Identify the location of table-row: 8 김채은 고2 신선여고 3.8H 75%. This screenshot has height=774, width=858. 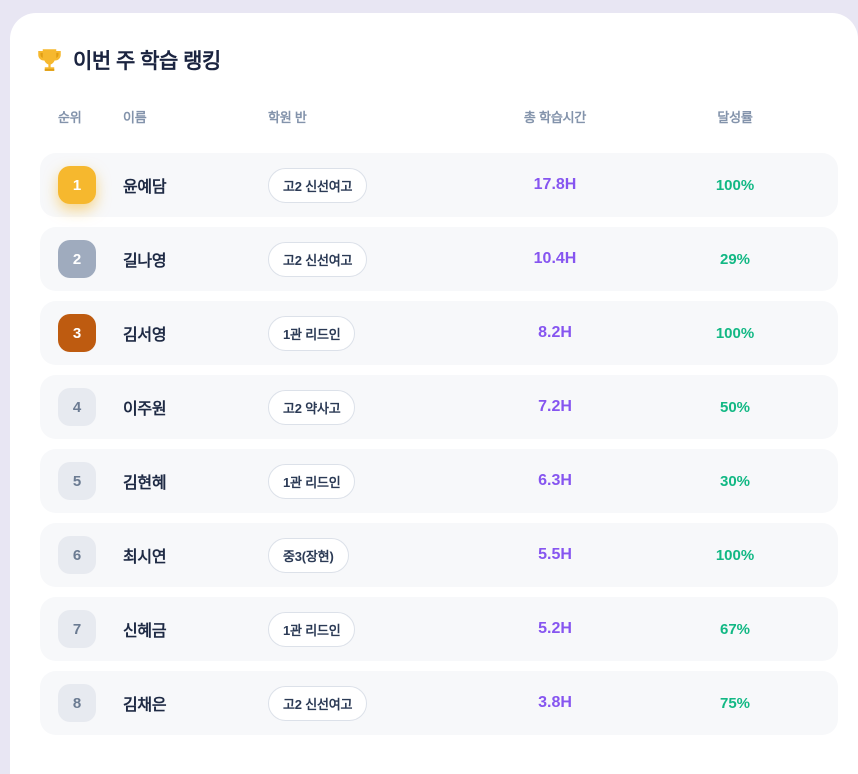
(439, 703).